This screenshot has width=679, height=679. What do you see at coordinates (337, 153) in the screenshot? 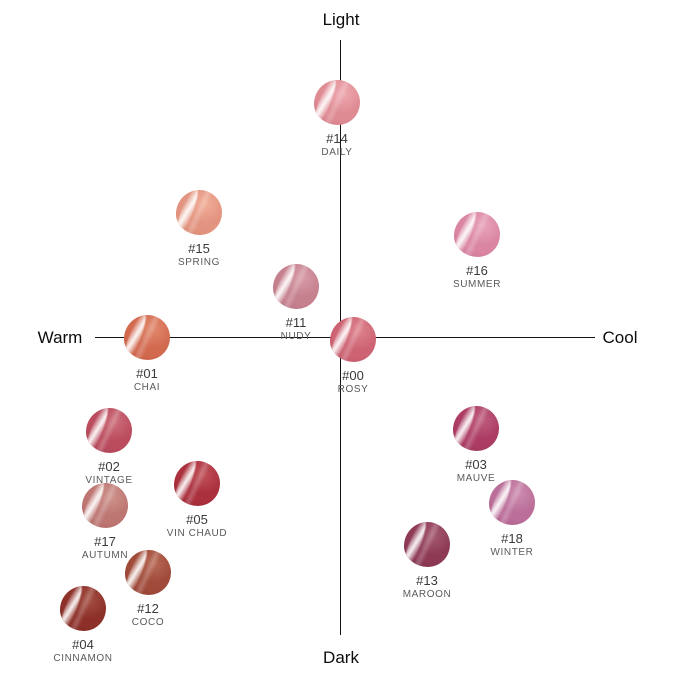
I see `shade-name: DAILY` at bounding box center [337, 153].